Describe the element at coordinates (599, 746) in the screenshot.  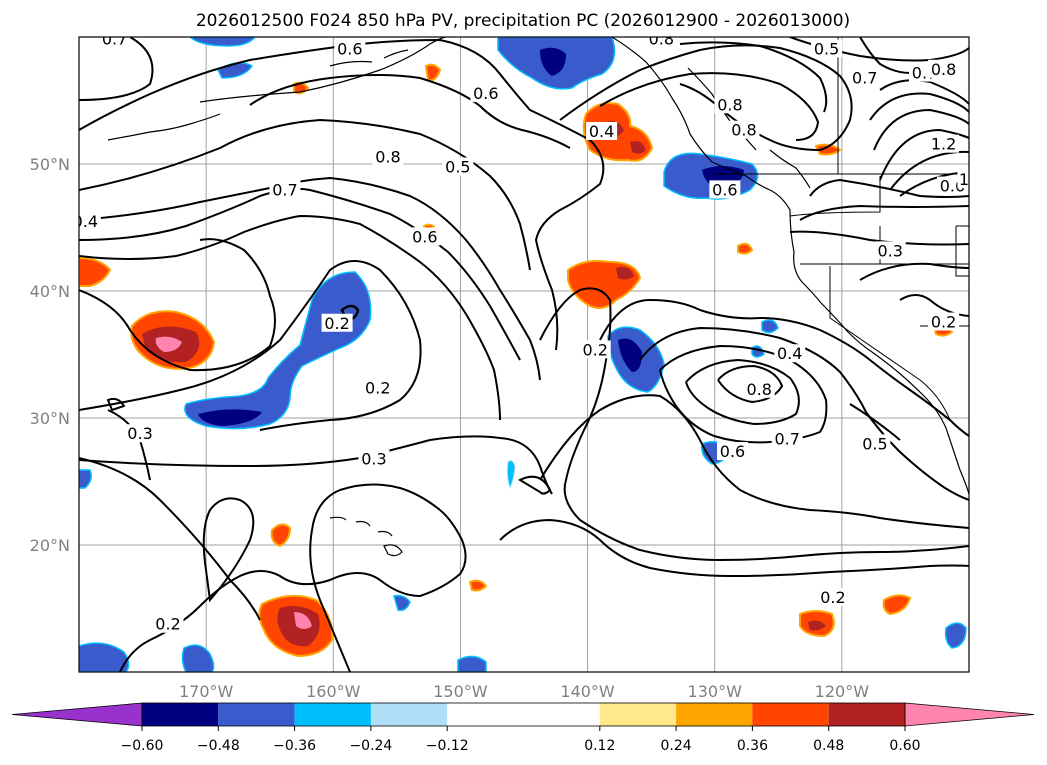
I see `colorbar-tick-label: 0.12` at that location.